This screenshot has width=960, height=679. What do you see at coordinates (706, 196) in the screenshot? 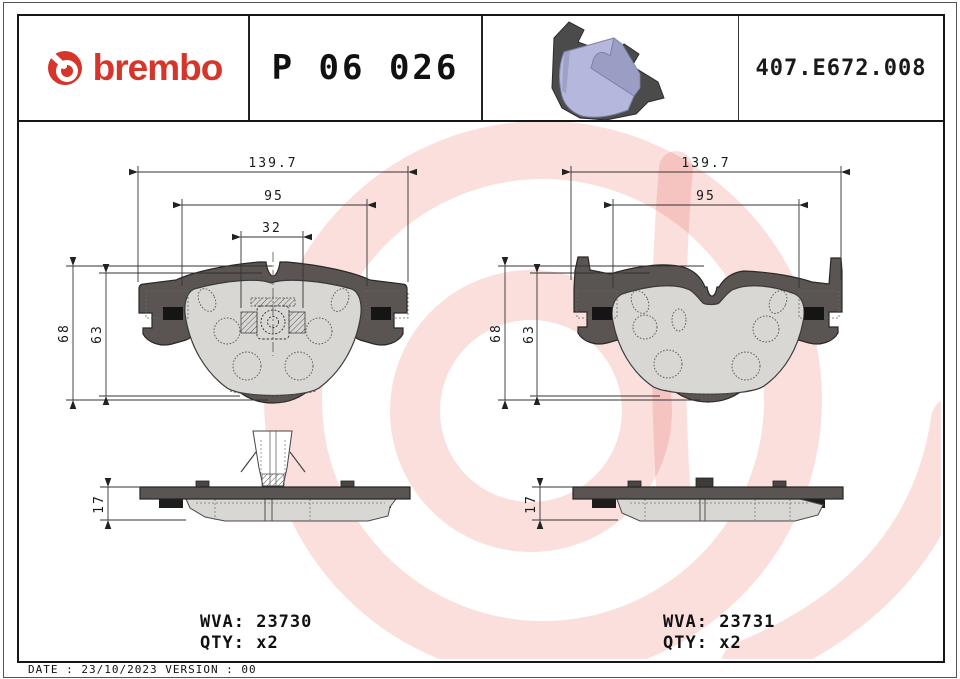
I see `right-dim-pad-width: 95` at bounding box center [706, 196].